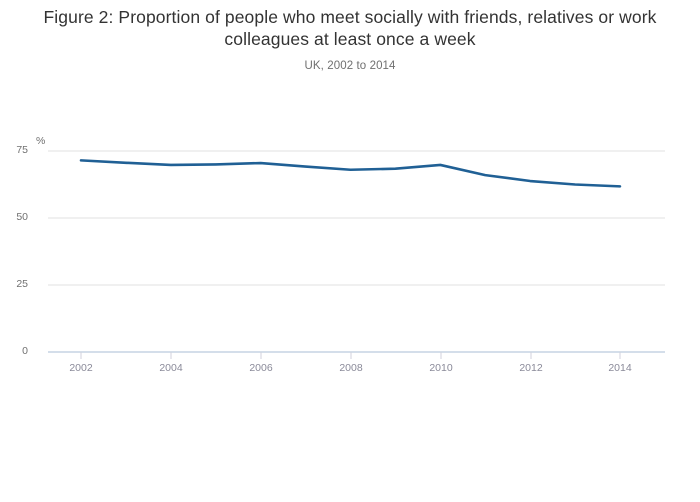 The height and width of the screenshot is (502, 700). What do you see at coordinates (350, 173) in the screenshot?
I see `data-series-line` at bounding box center [350, 173].